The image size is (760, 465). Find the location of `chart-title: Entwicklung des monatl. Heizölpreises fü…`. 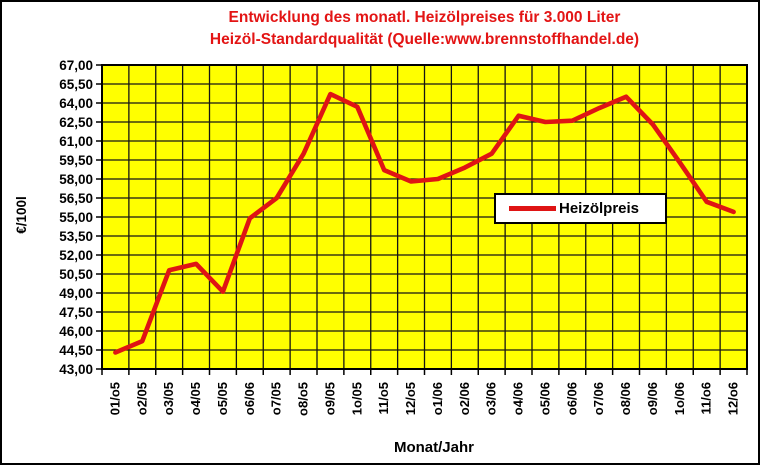

chart-title: Entwicklung des monatl. Heizölpreises fü… is located at coordinates (424, 29).